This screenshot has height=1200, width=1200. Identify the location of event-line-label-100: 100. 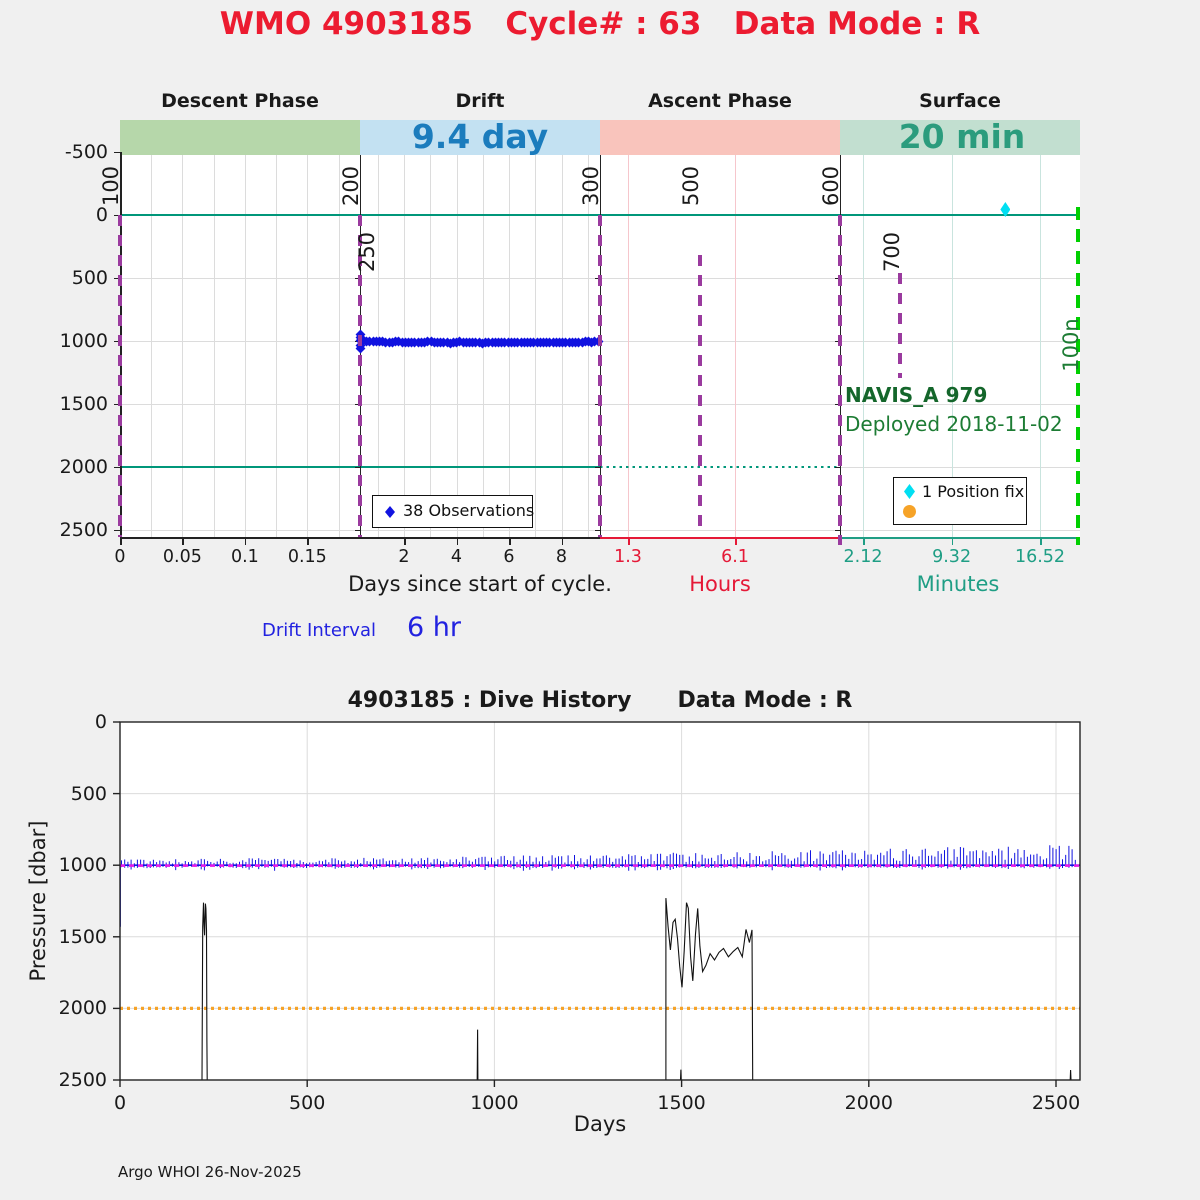
(111, 186).